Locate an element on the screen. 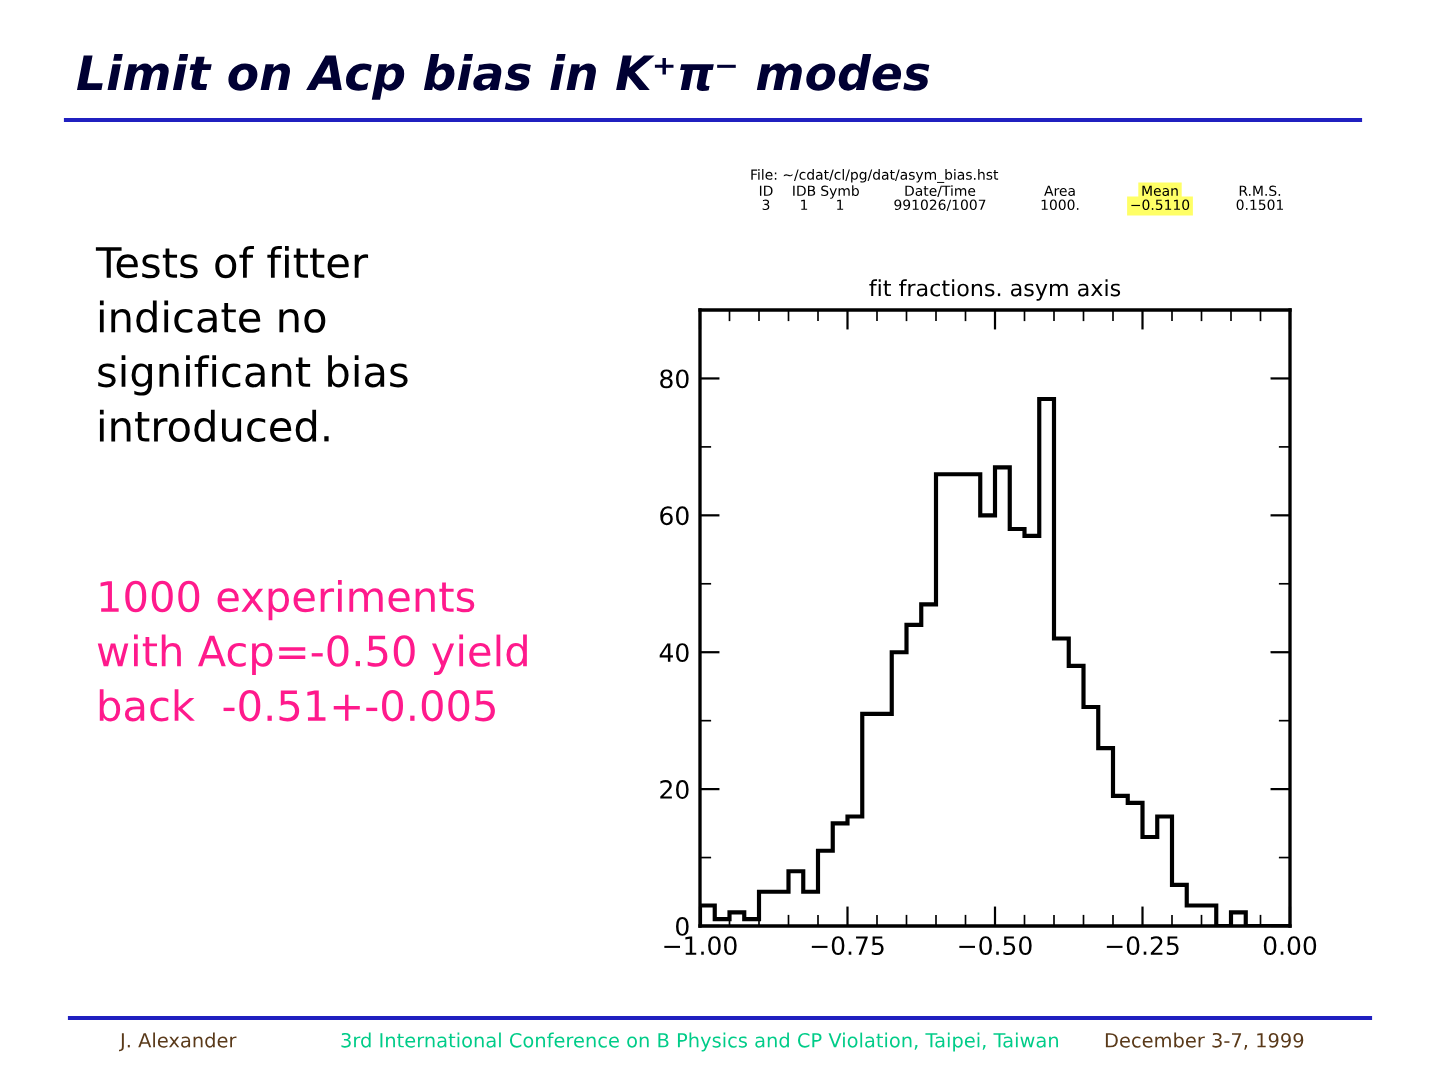 This screenshot has height=1078, width=1438. x-tick-label: 0.00 is located at coordinates (1290, 946).